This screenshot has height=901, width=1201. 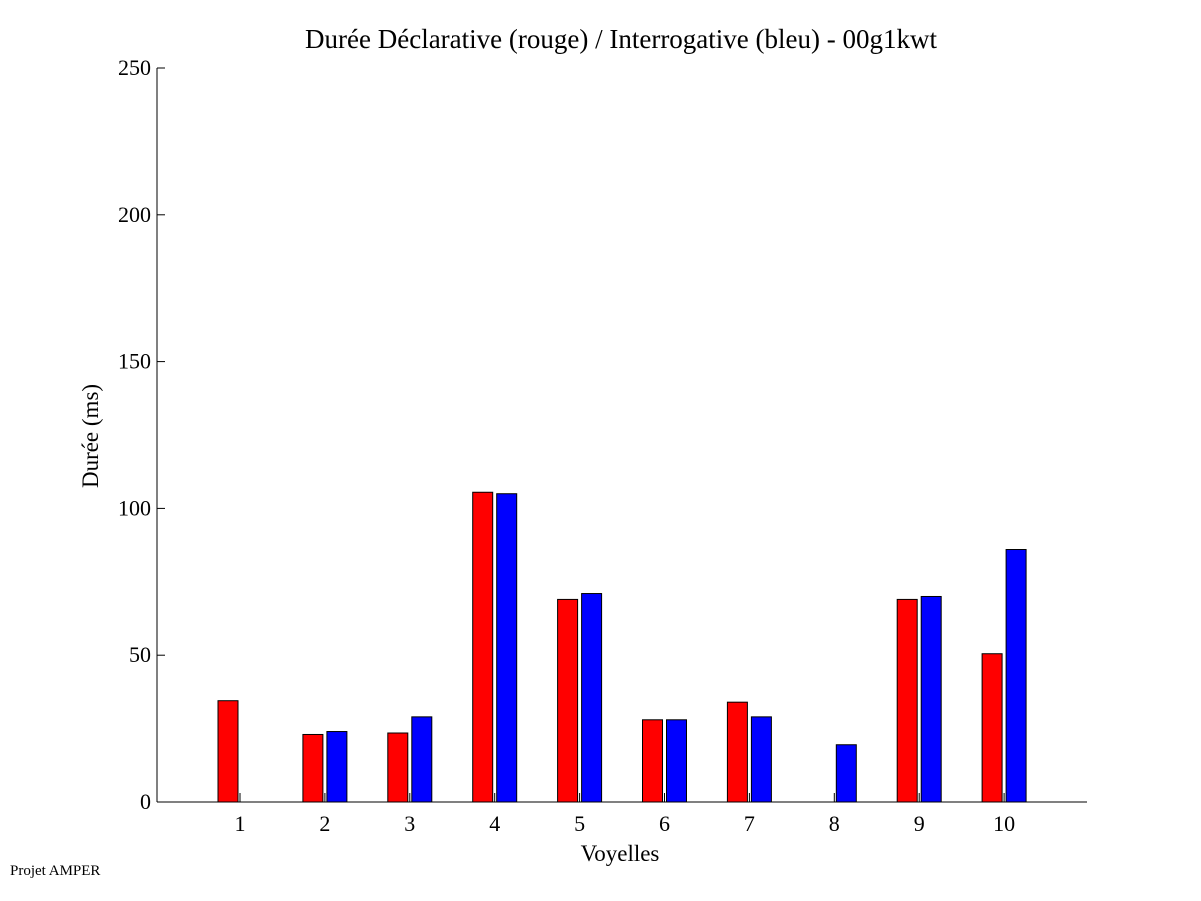 I want to click on footer-credit: Projet AMPER, so click(x=55, y=871).